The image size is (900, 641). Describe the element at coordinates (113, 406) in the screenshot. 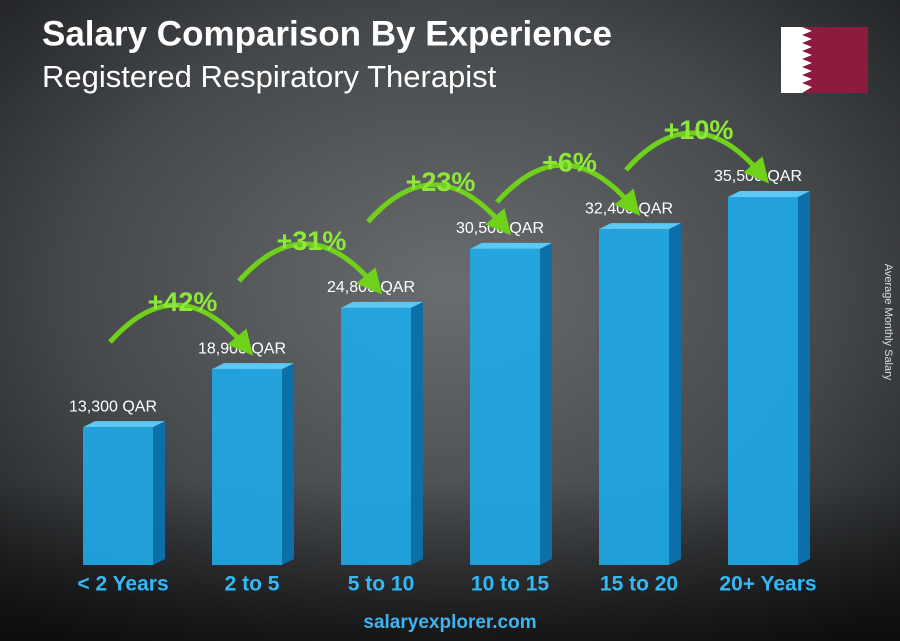

I see `value-label: 13,300 QAR` at that location.